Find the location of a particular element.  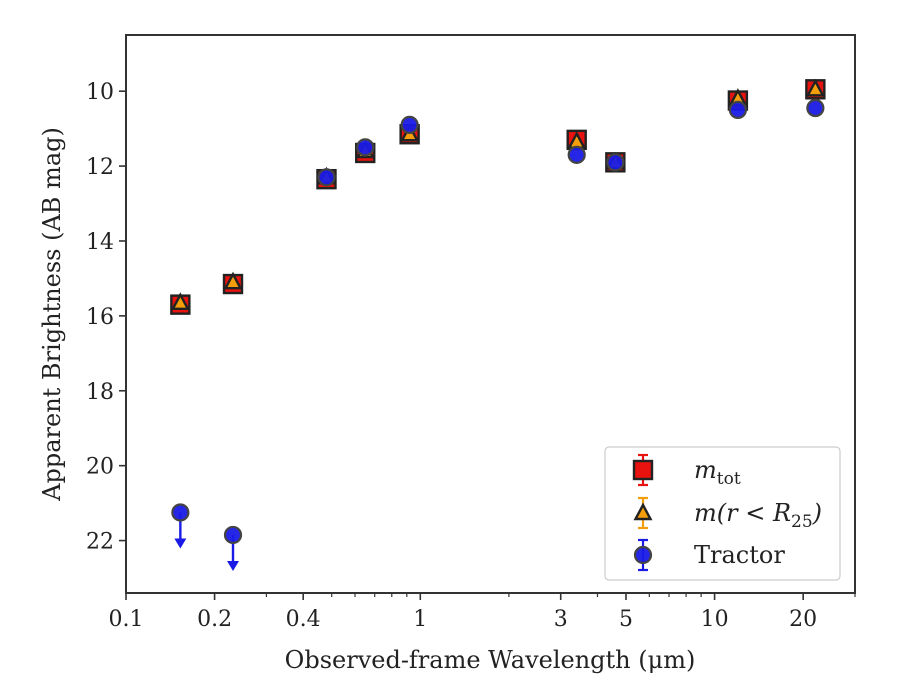

x-axis: 0.1 0.2 0.4 1 3 5 10 20 is located at coordinates (482, 612).